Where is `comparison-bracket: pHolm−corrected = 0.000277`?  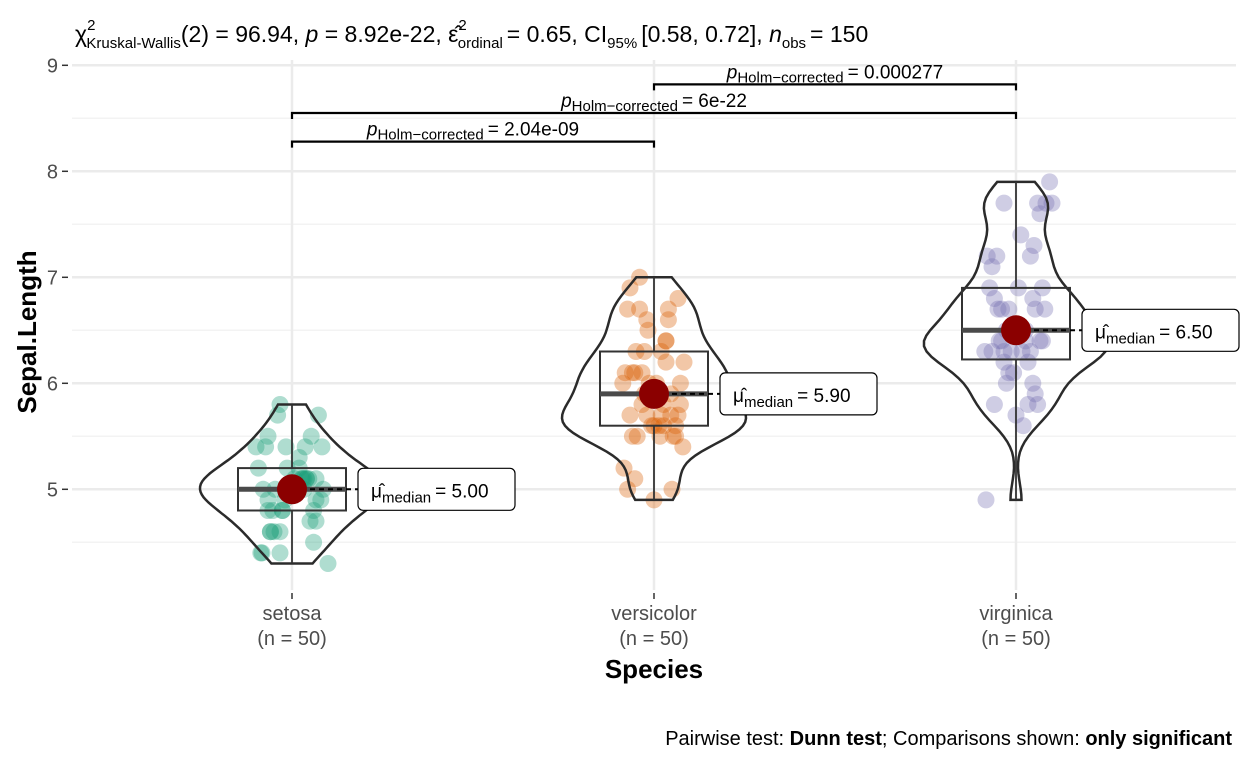 comparison-bracket: pHolm−corrected = 0.000277 is located at coordinates (835, 76).